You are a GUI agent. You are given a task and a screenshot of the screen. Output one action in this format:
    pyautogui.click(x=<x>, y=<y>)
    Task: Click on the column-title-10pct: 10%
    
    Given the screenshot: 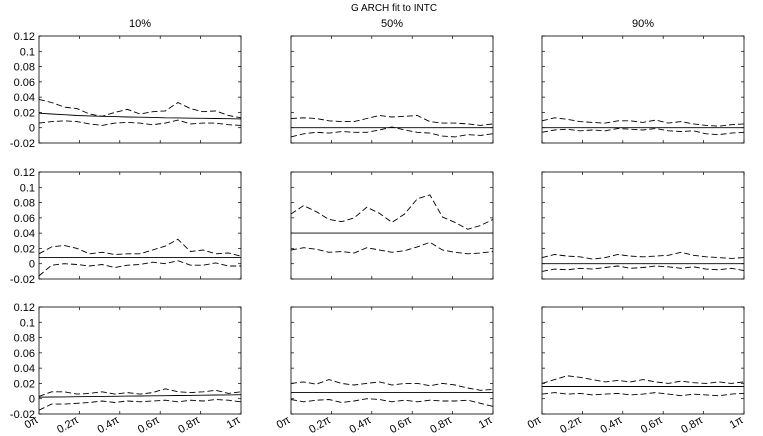 What is the action you would take?
    pyautogui.click(x=140, y=24)
    